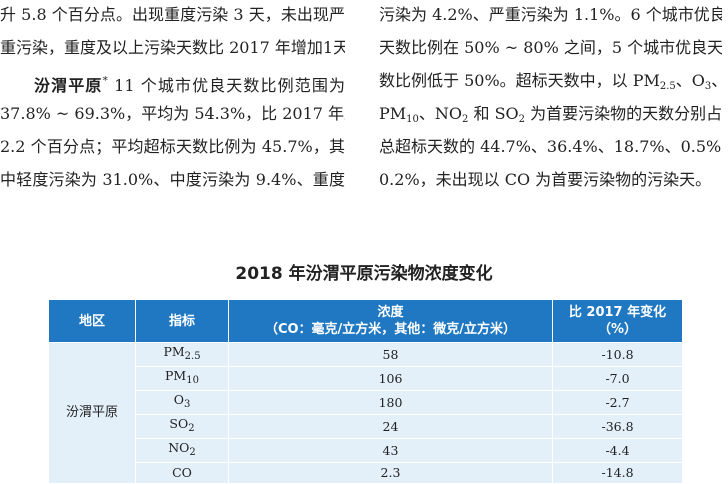 This screenshot has width=728, height=484. I want to click on header-row: 地区 指标 浓度 （CO：毫克/立方米，其他：微克/立方米） 比 2017 年变化 （%）, so click(365, 321).